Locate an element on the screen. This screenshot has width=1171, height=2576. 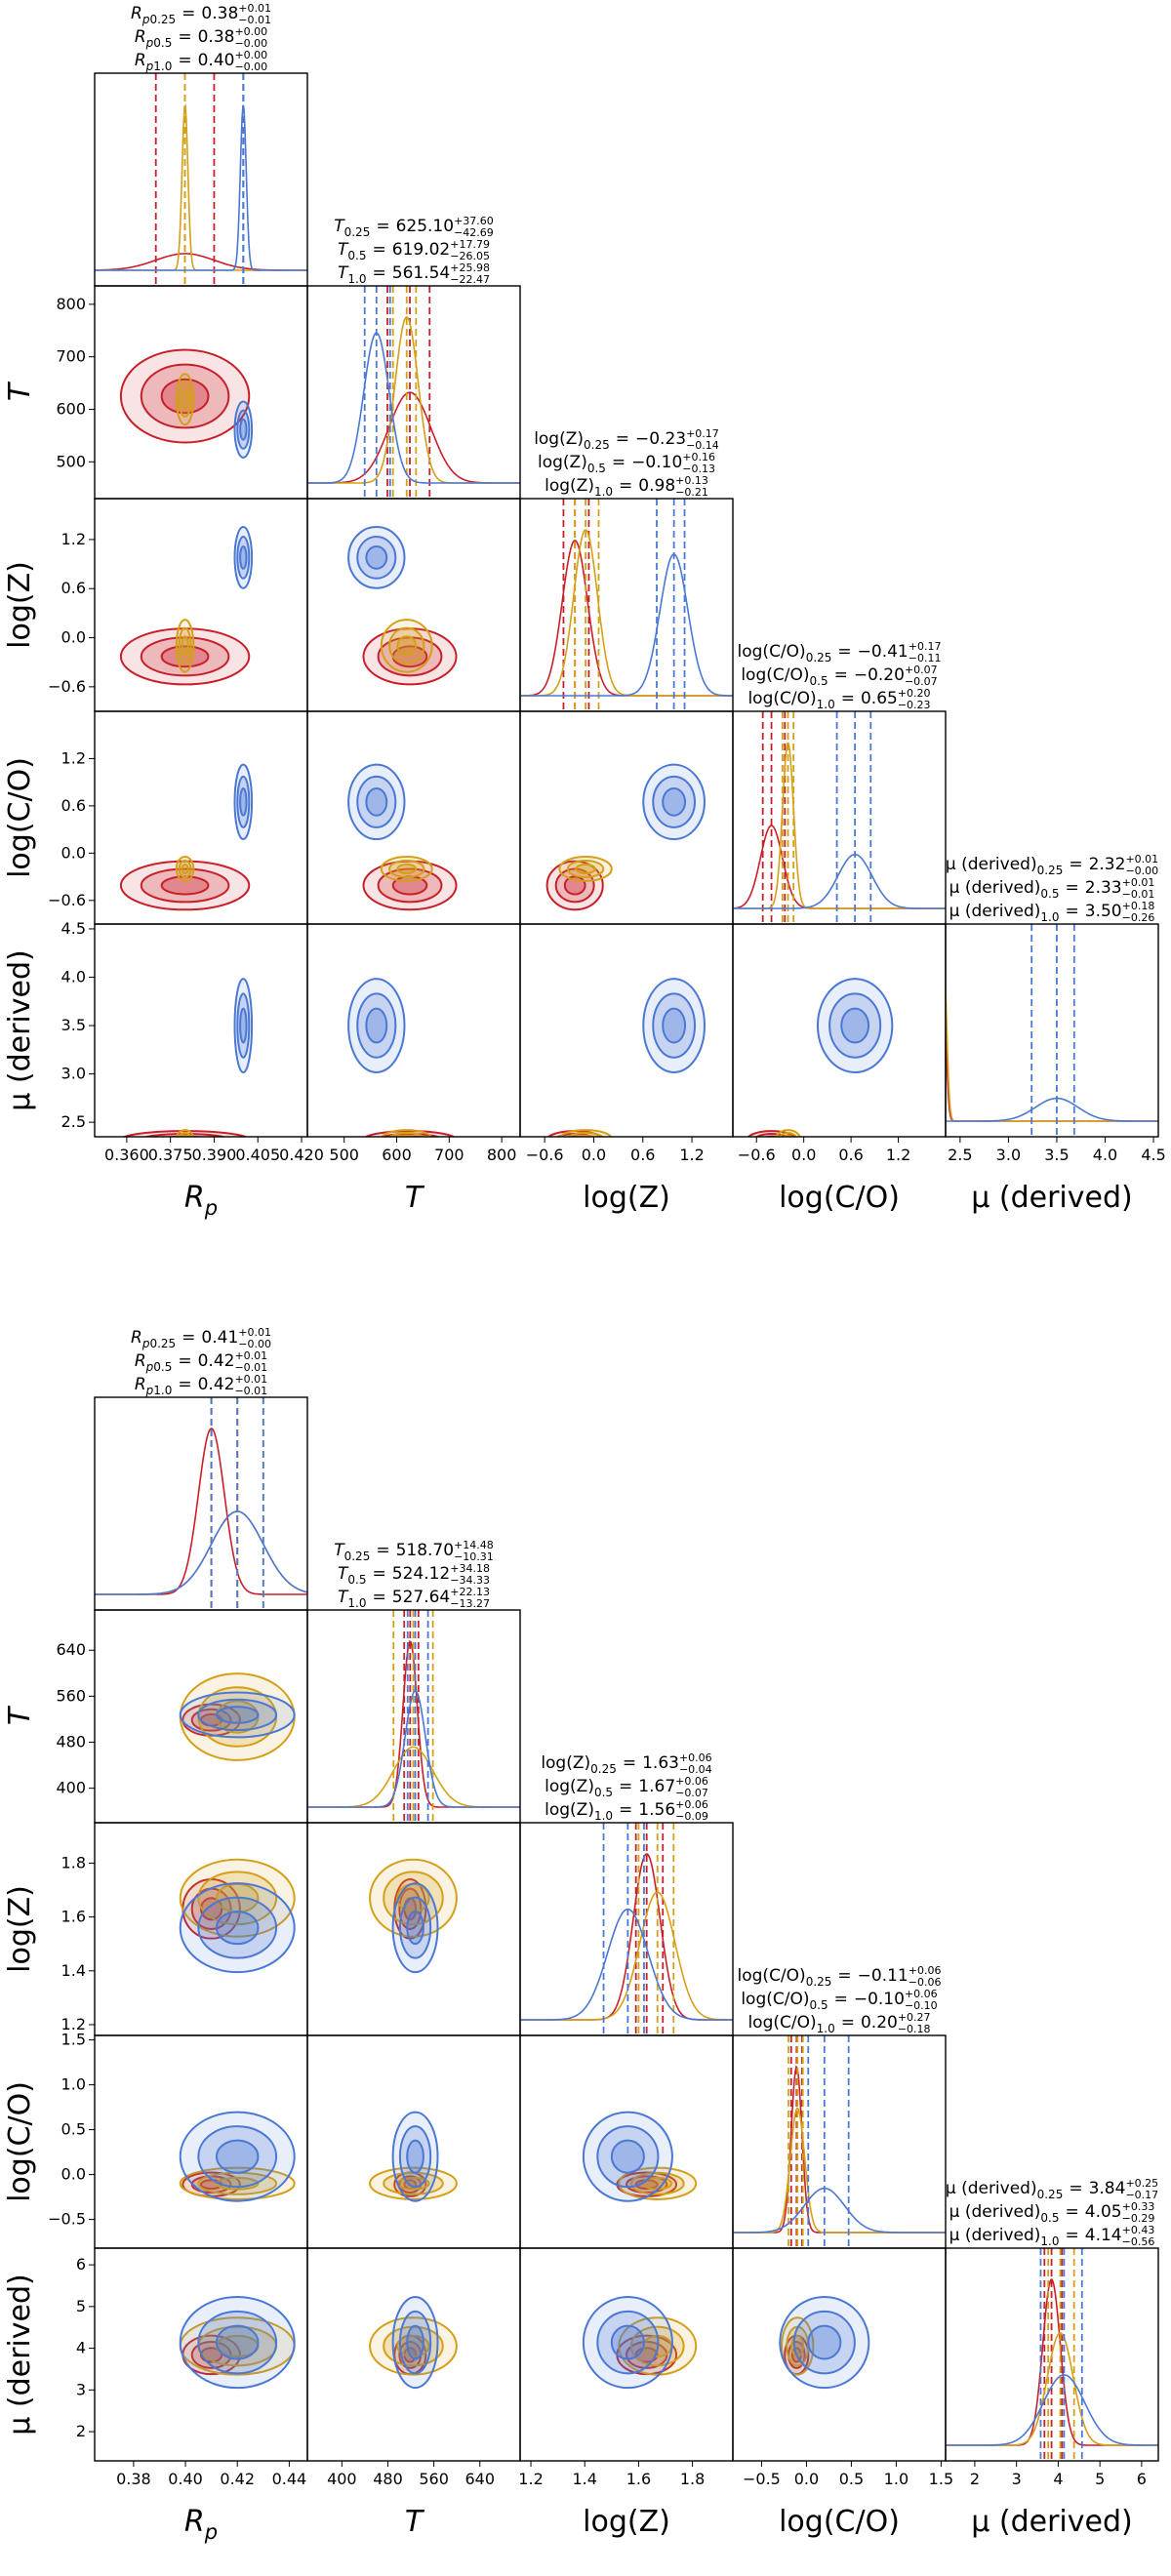
x-tick-label: 3.5 is located at coordinates (1056, 1155).